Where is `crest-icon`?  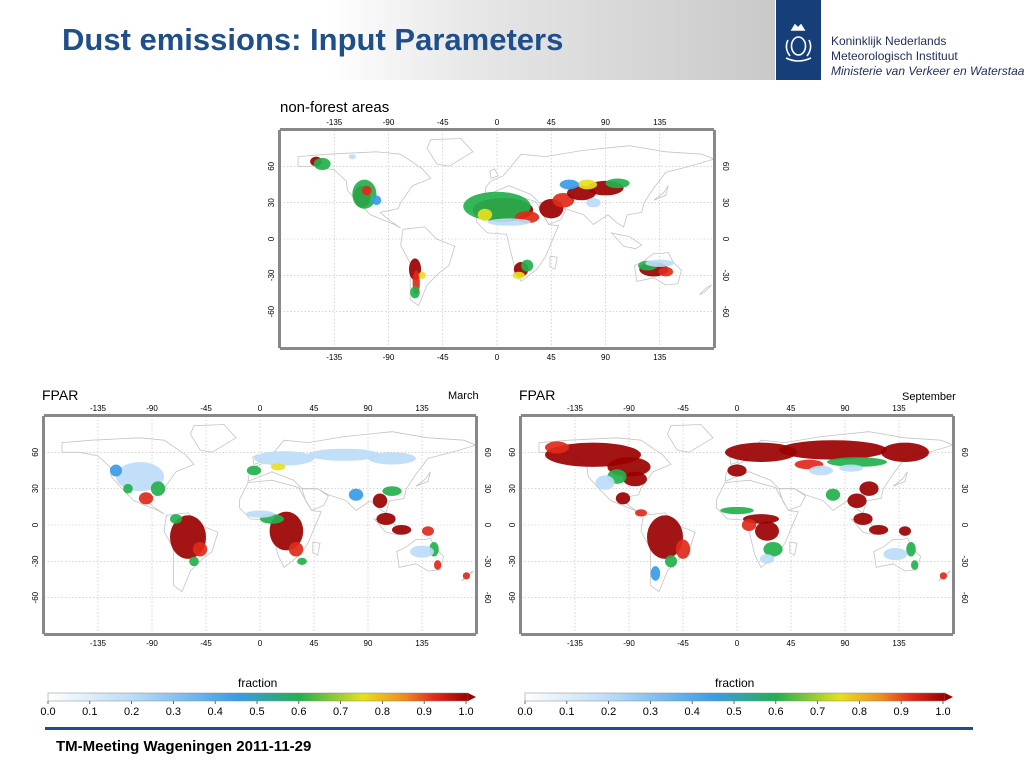 crest-icon is located at coordinates (798, 40).